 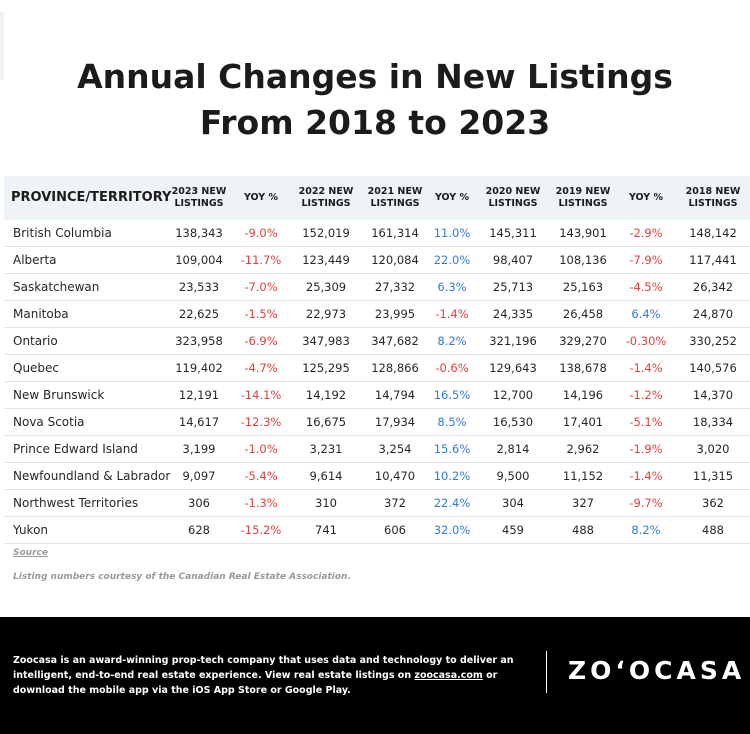 What do you see at coordinates (85, 395) in the screenshot?
I see `province-name: New Brunswick` at bounding box center [85, 395].